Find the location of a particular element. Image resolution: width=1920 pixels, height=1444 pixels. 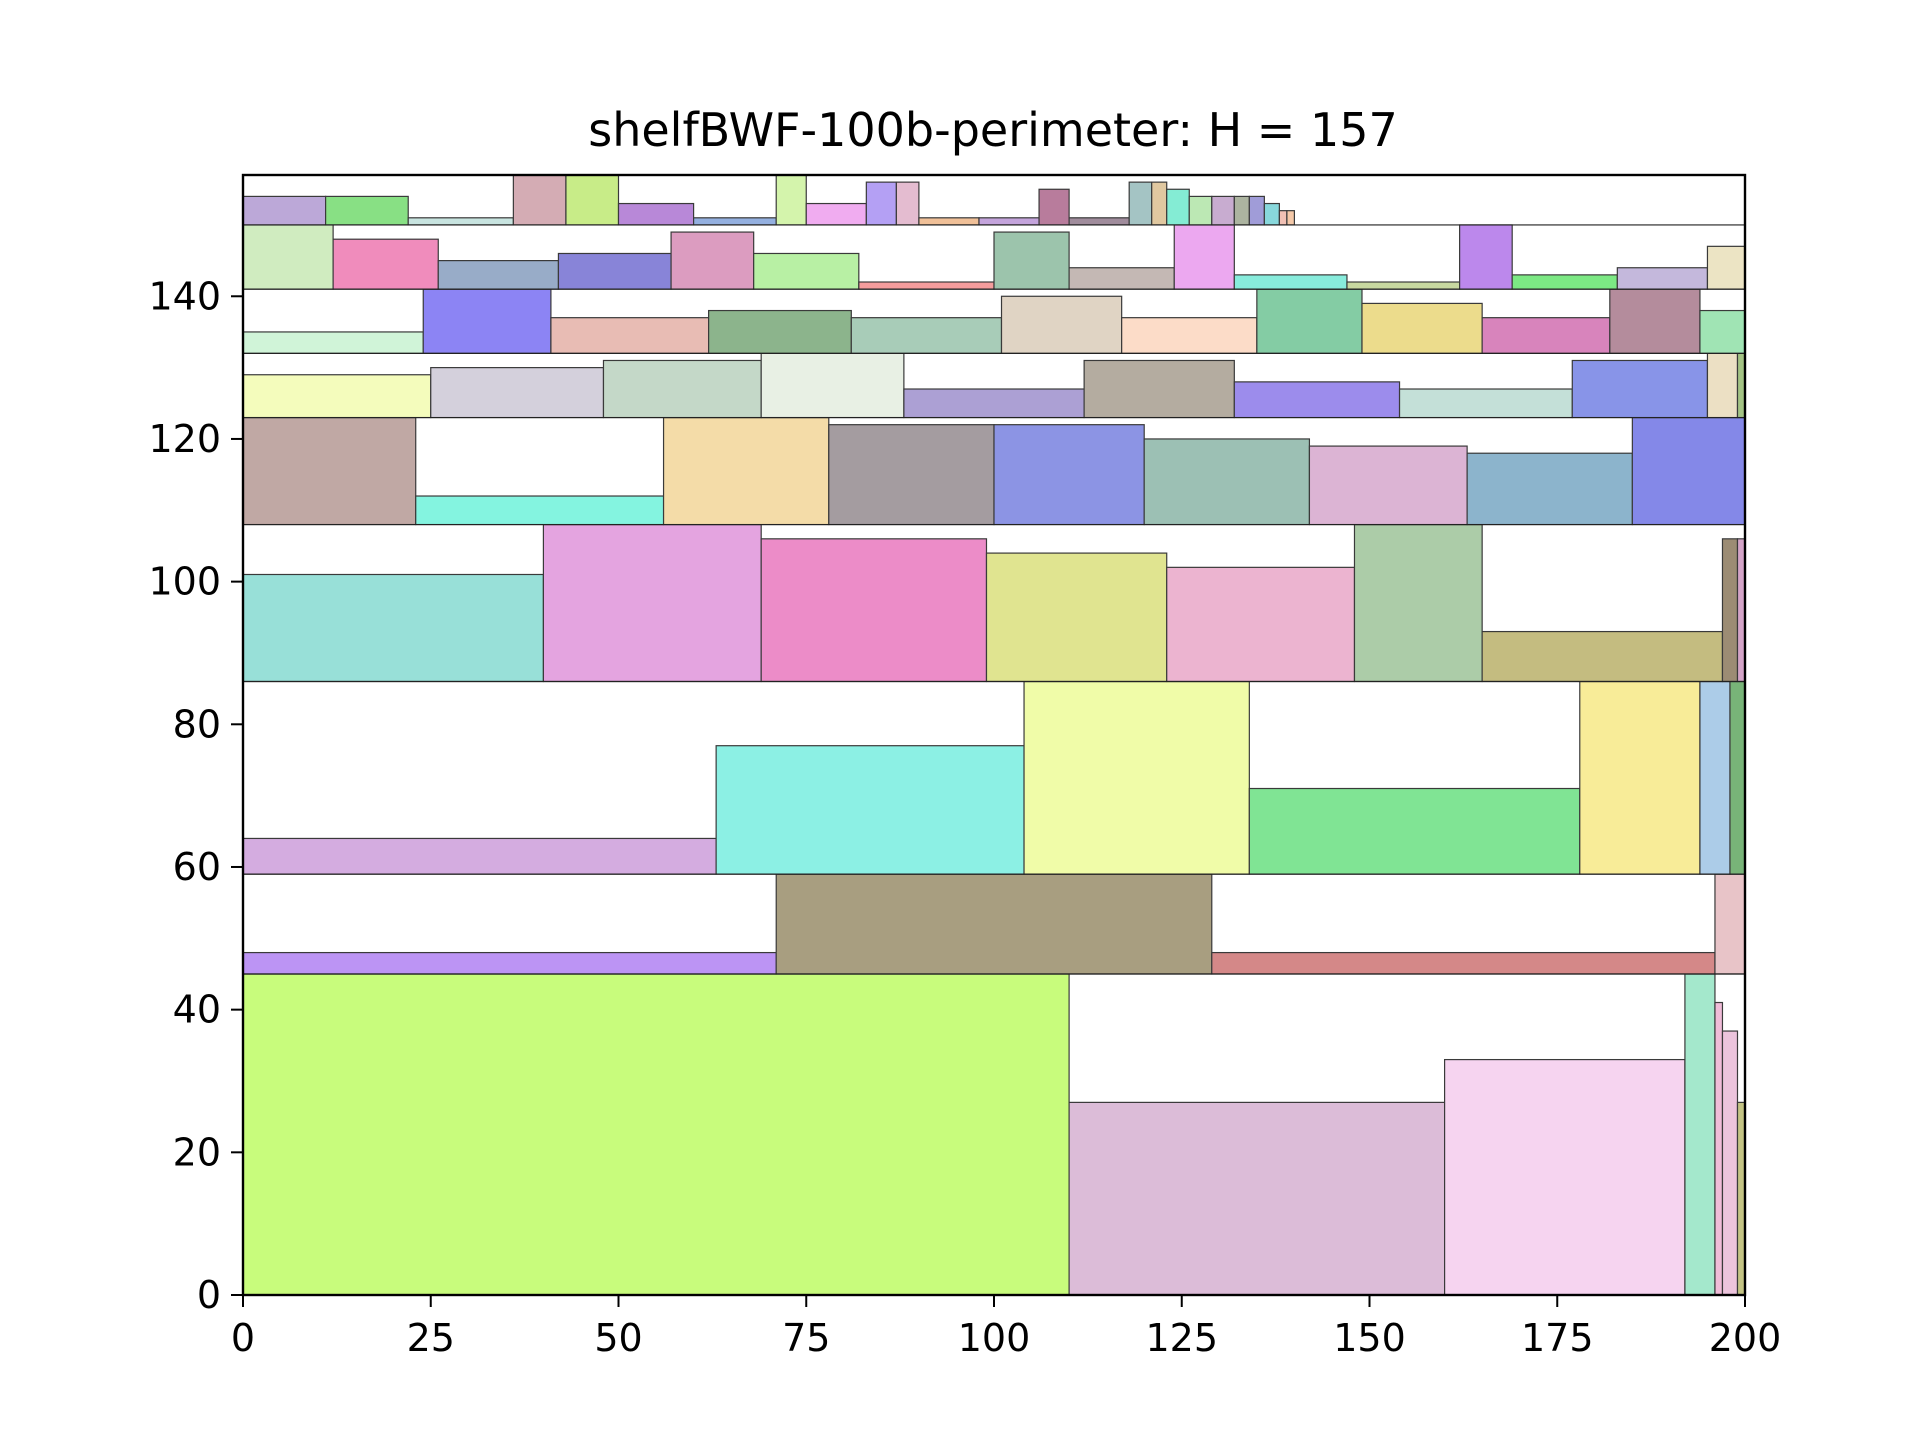

x-tick-label-5: 125 is located at coordinates (1181, 1338).